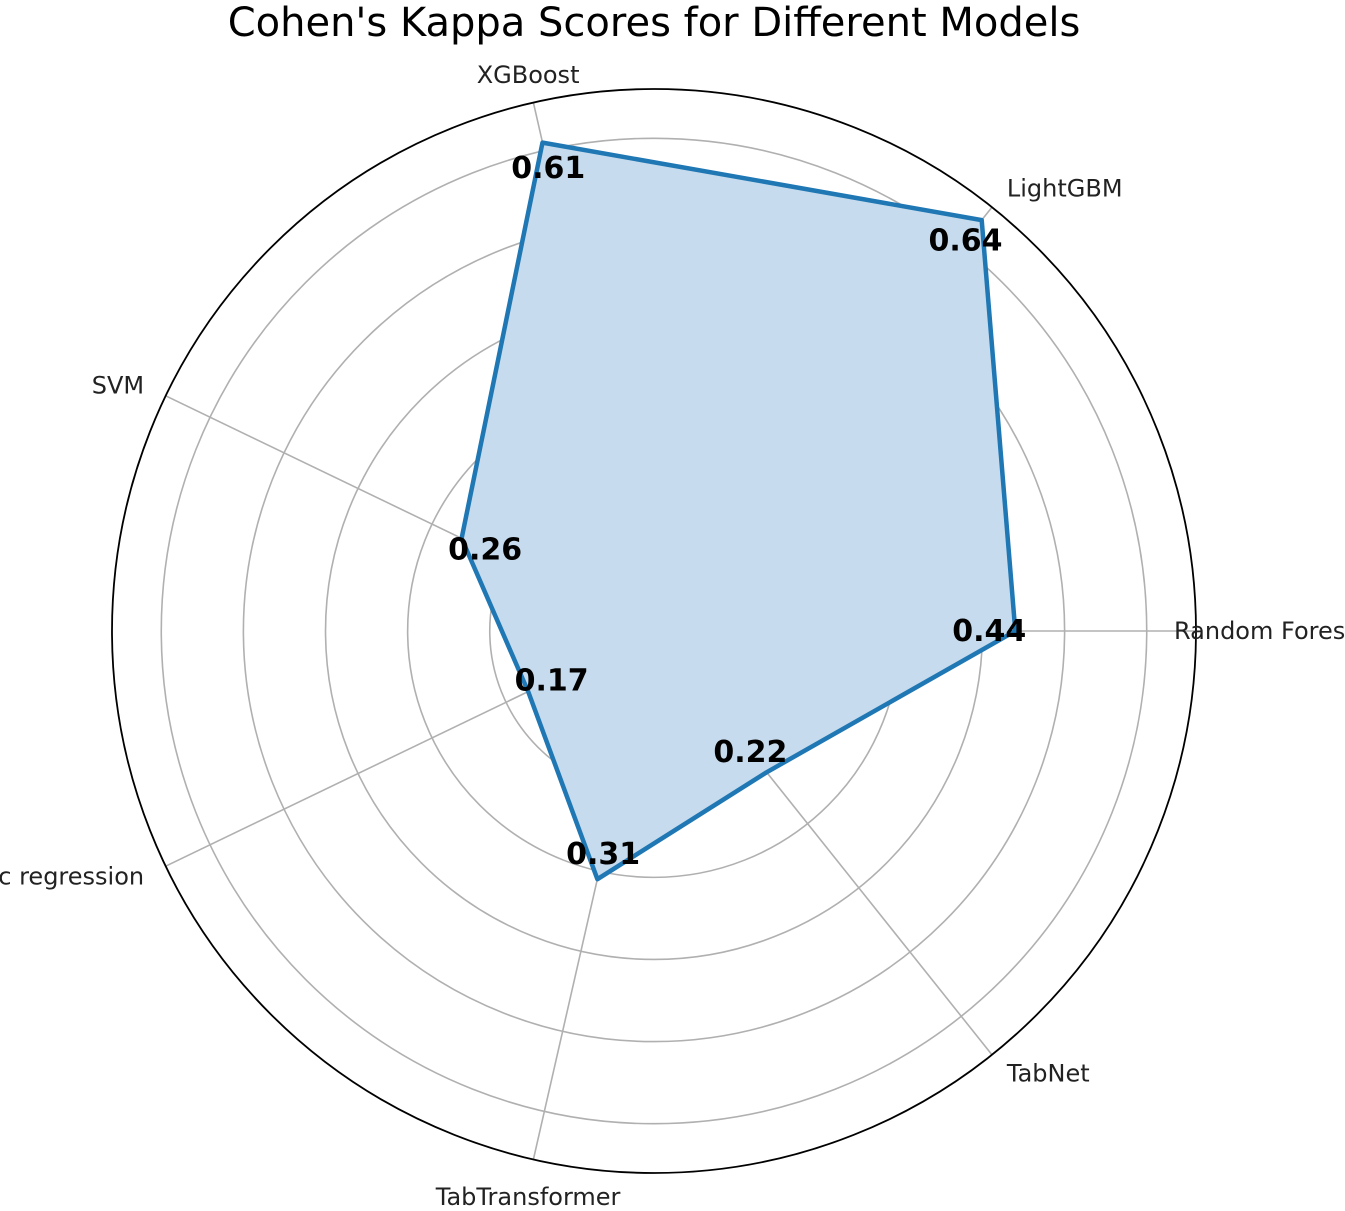 This screenshot has width=1345, height=1211. I want to click on category-label: Random Forest, so click(1259, 631).